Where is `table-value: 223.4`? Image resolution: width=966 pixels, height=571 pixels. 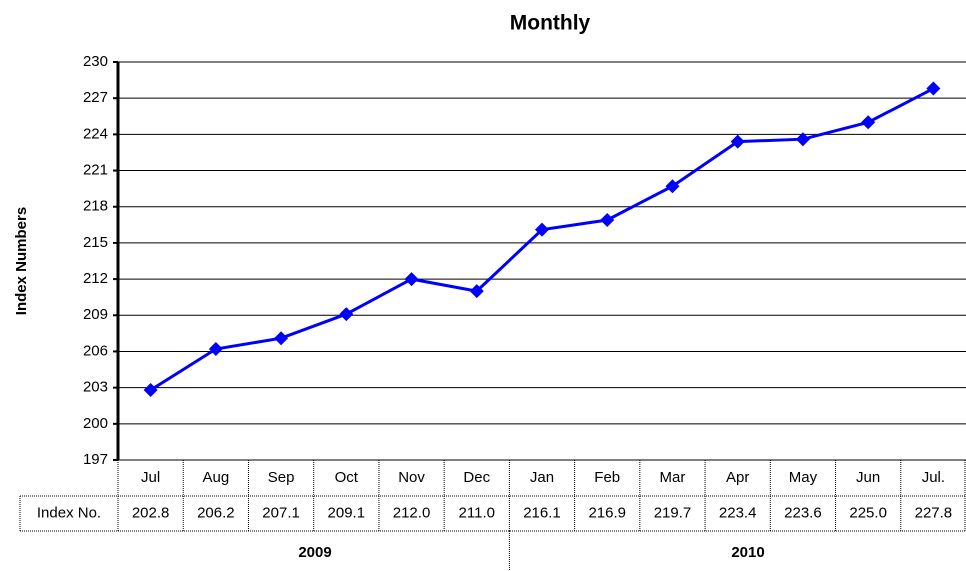 table-value: 223.4 is located at coordinates (738, 512).